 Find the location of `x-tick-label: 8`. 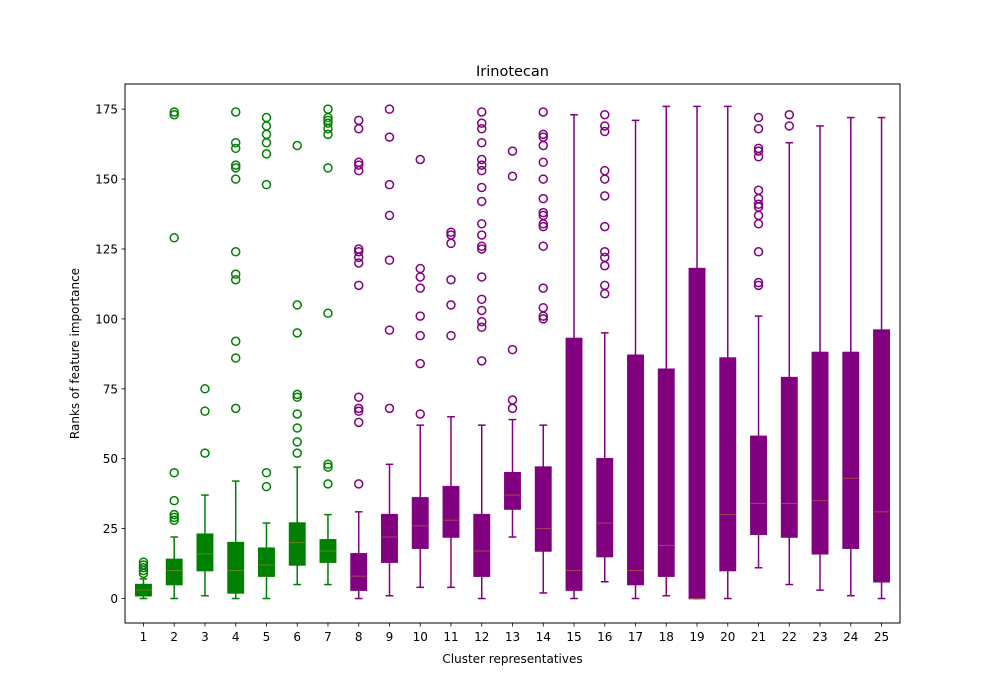

x-tick-label: 8 is located at coordinates (359, 637).